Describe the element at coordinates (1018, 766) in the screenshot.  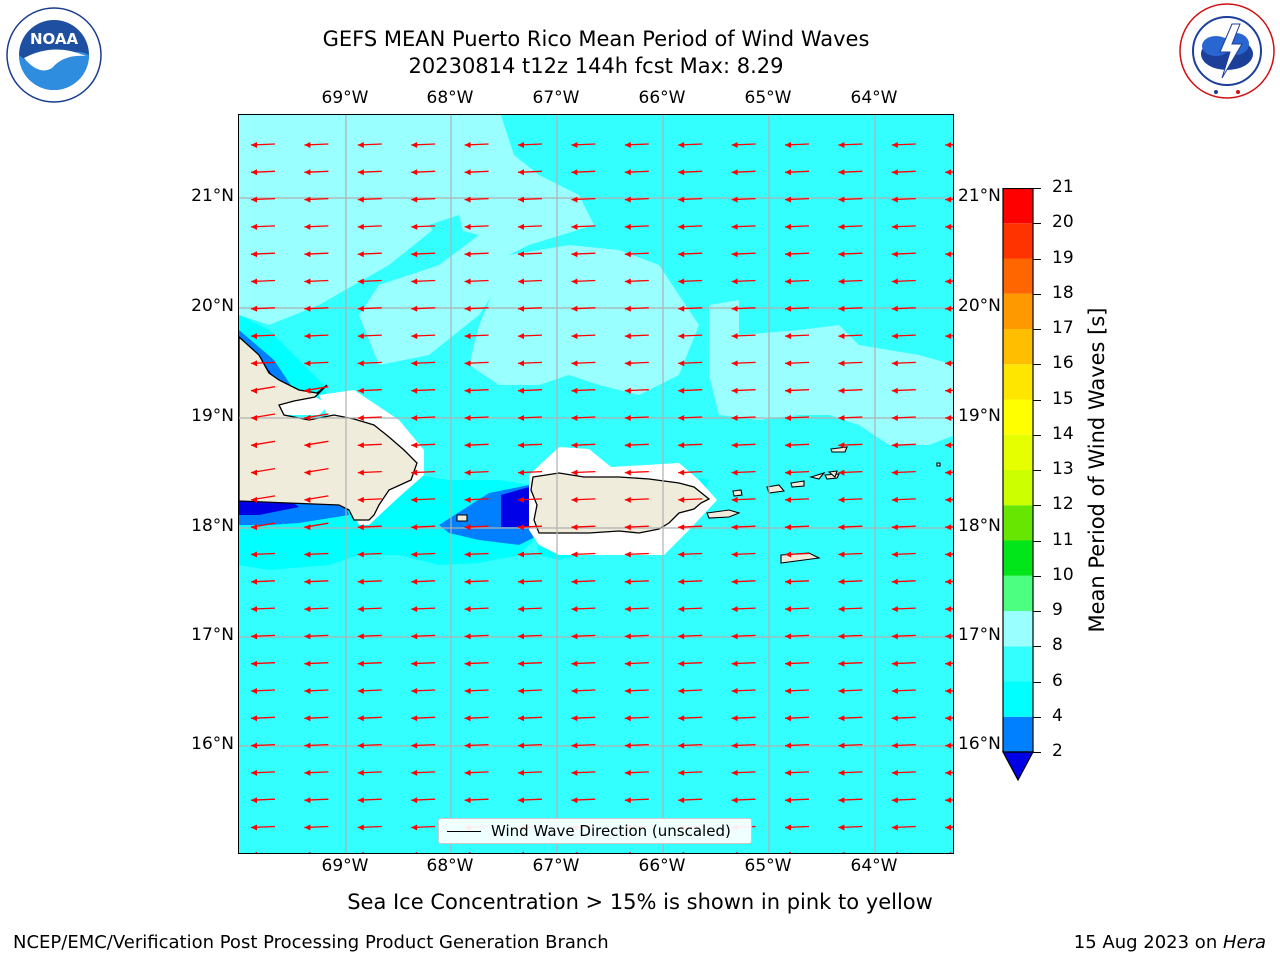
I see `colorbar-under-extension` at that location.